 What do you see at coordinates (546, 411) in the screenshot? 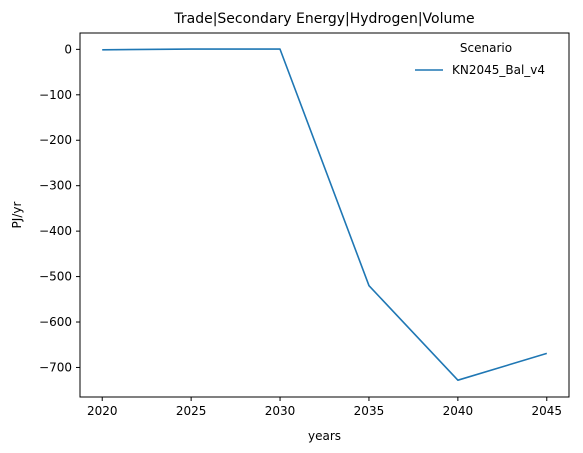
I see `x-tick-label: 2045` at bounding box center [546, 411].